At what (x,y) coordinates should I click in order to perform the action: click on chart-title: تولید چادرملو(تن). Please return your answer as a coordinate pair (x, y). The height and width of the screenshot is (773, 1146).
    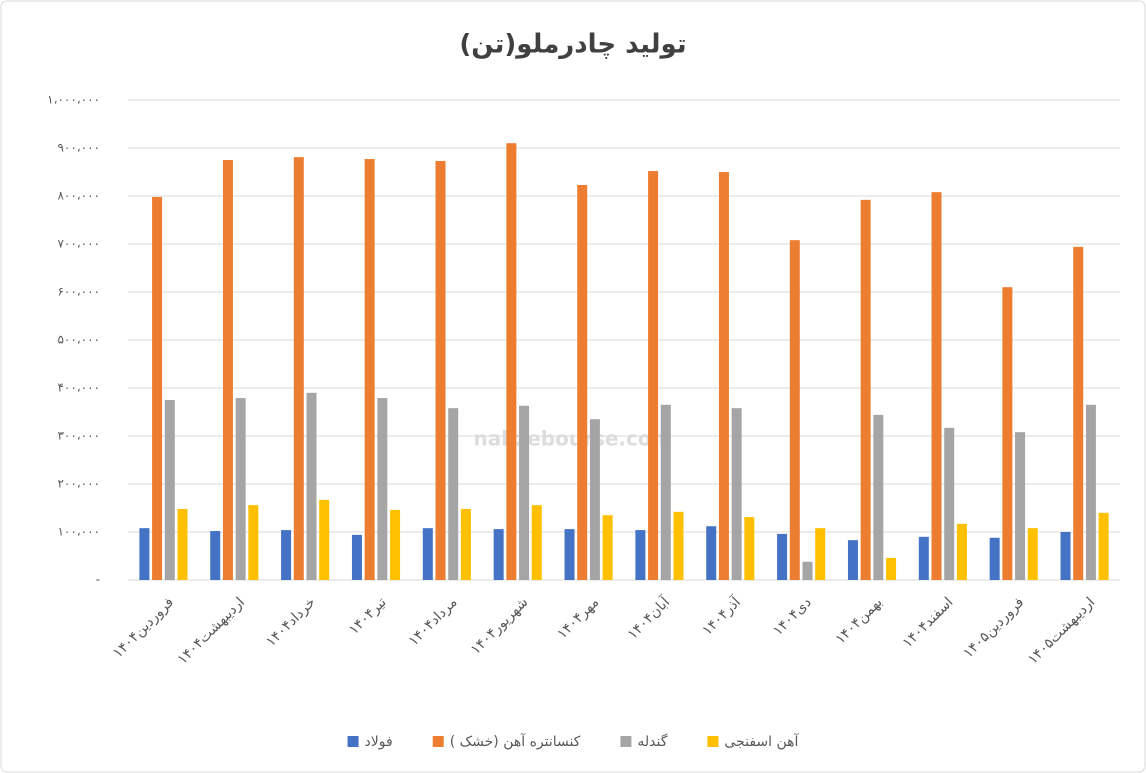
    Looking at the image, I should click on (572, 45).